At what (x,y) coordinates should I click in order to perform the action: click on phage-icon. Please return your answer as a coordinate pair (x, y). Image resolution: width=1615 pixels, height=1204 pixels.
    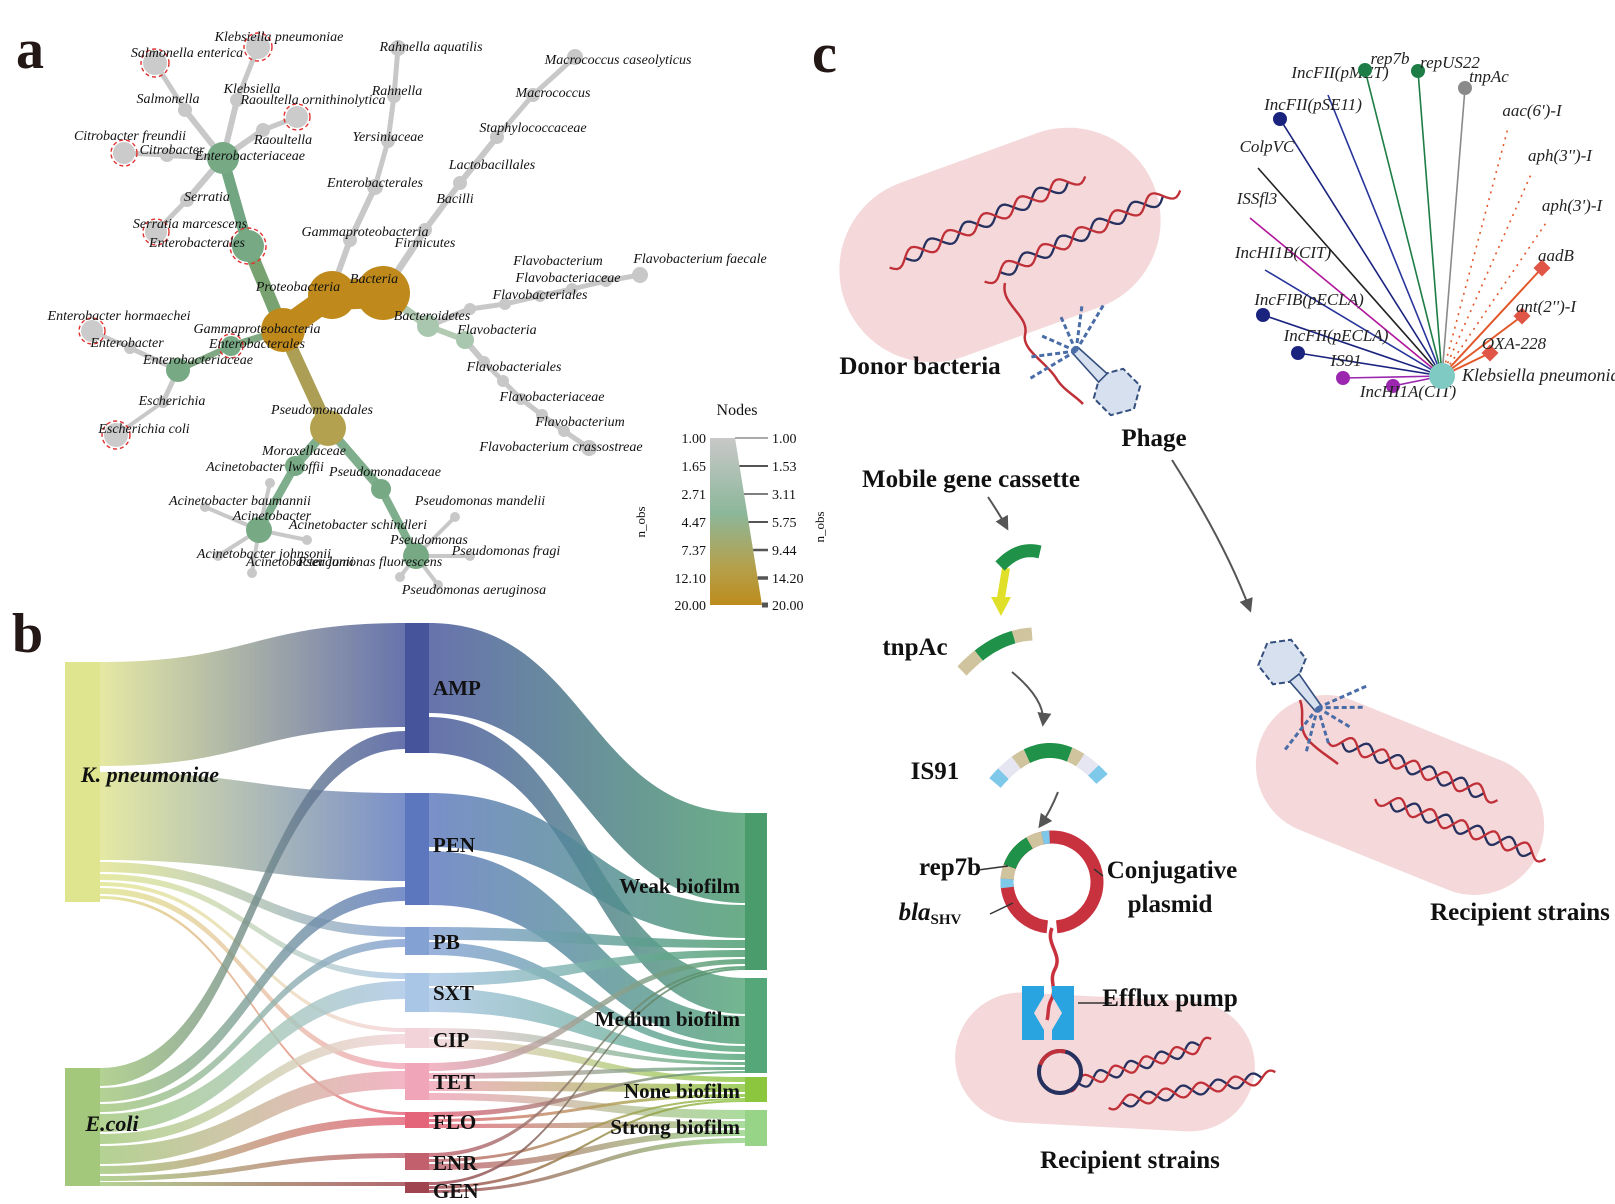
    Looking at the image, I should click on (1312, 695).